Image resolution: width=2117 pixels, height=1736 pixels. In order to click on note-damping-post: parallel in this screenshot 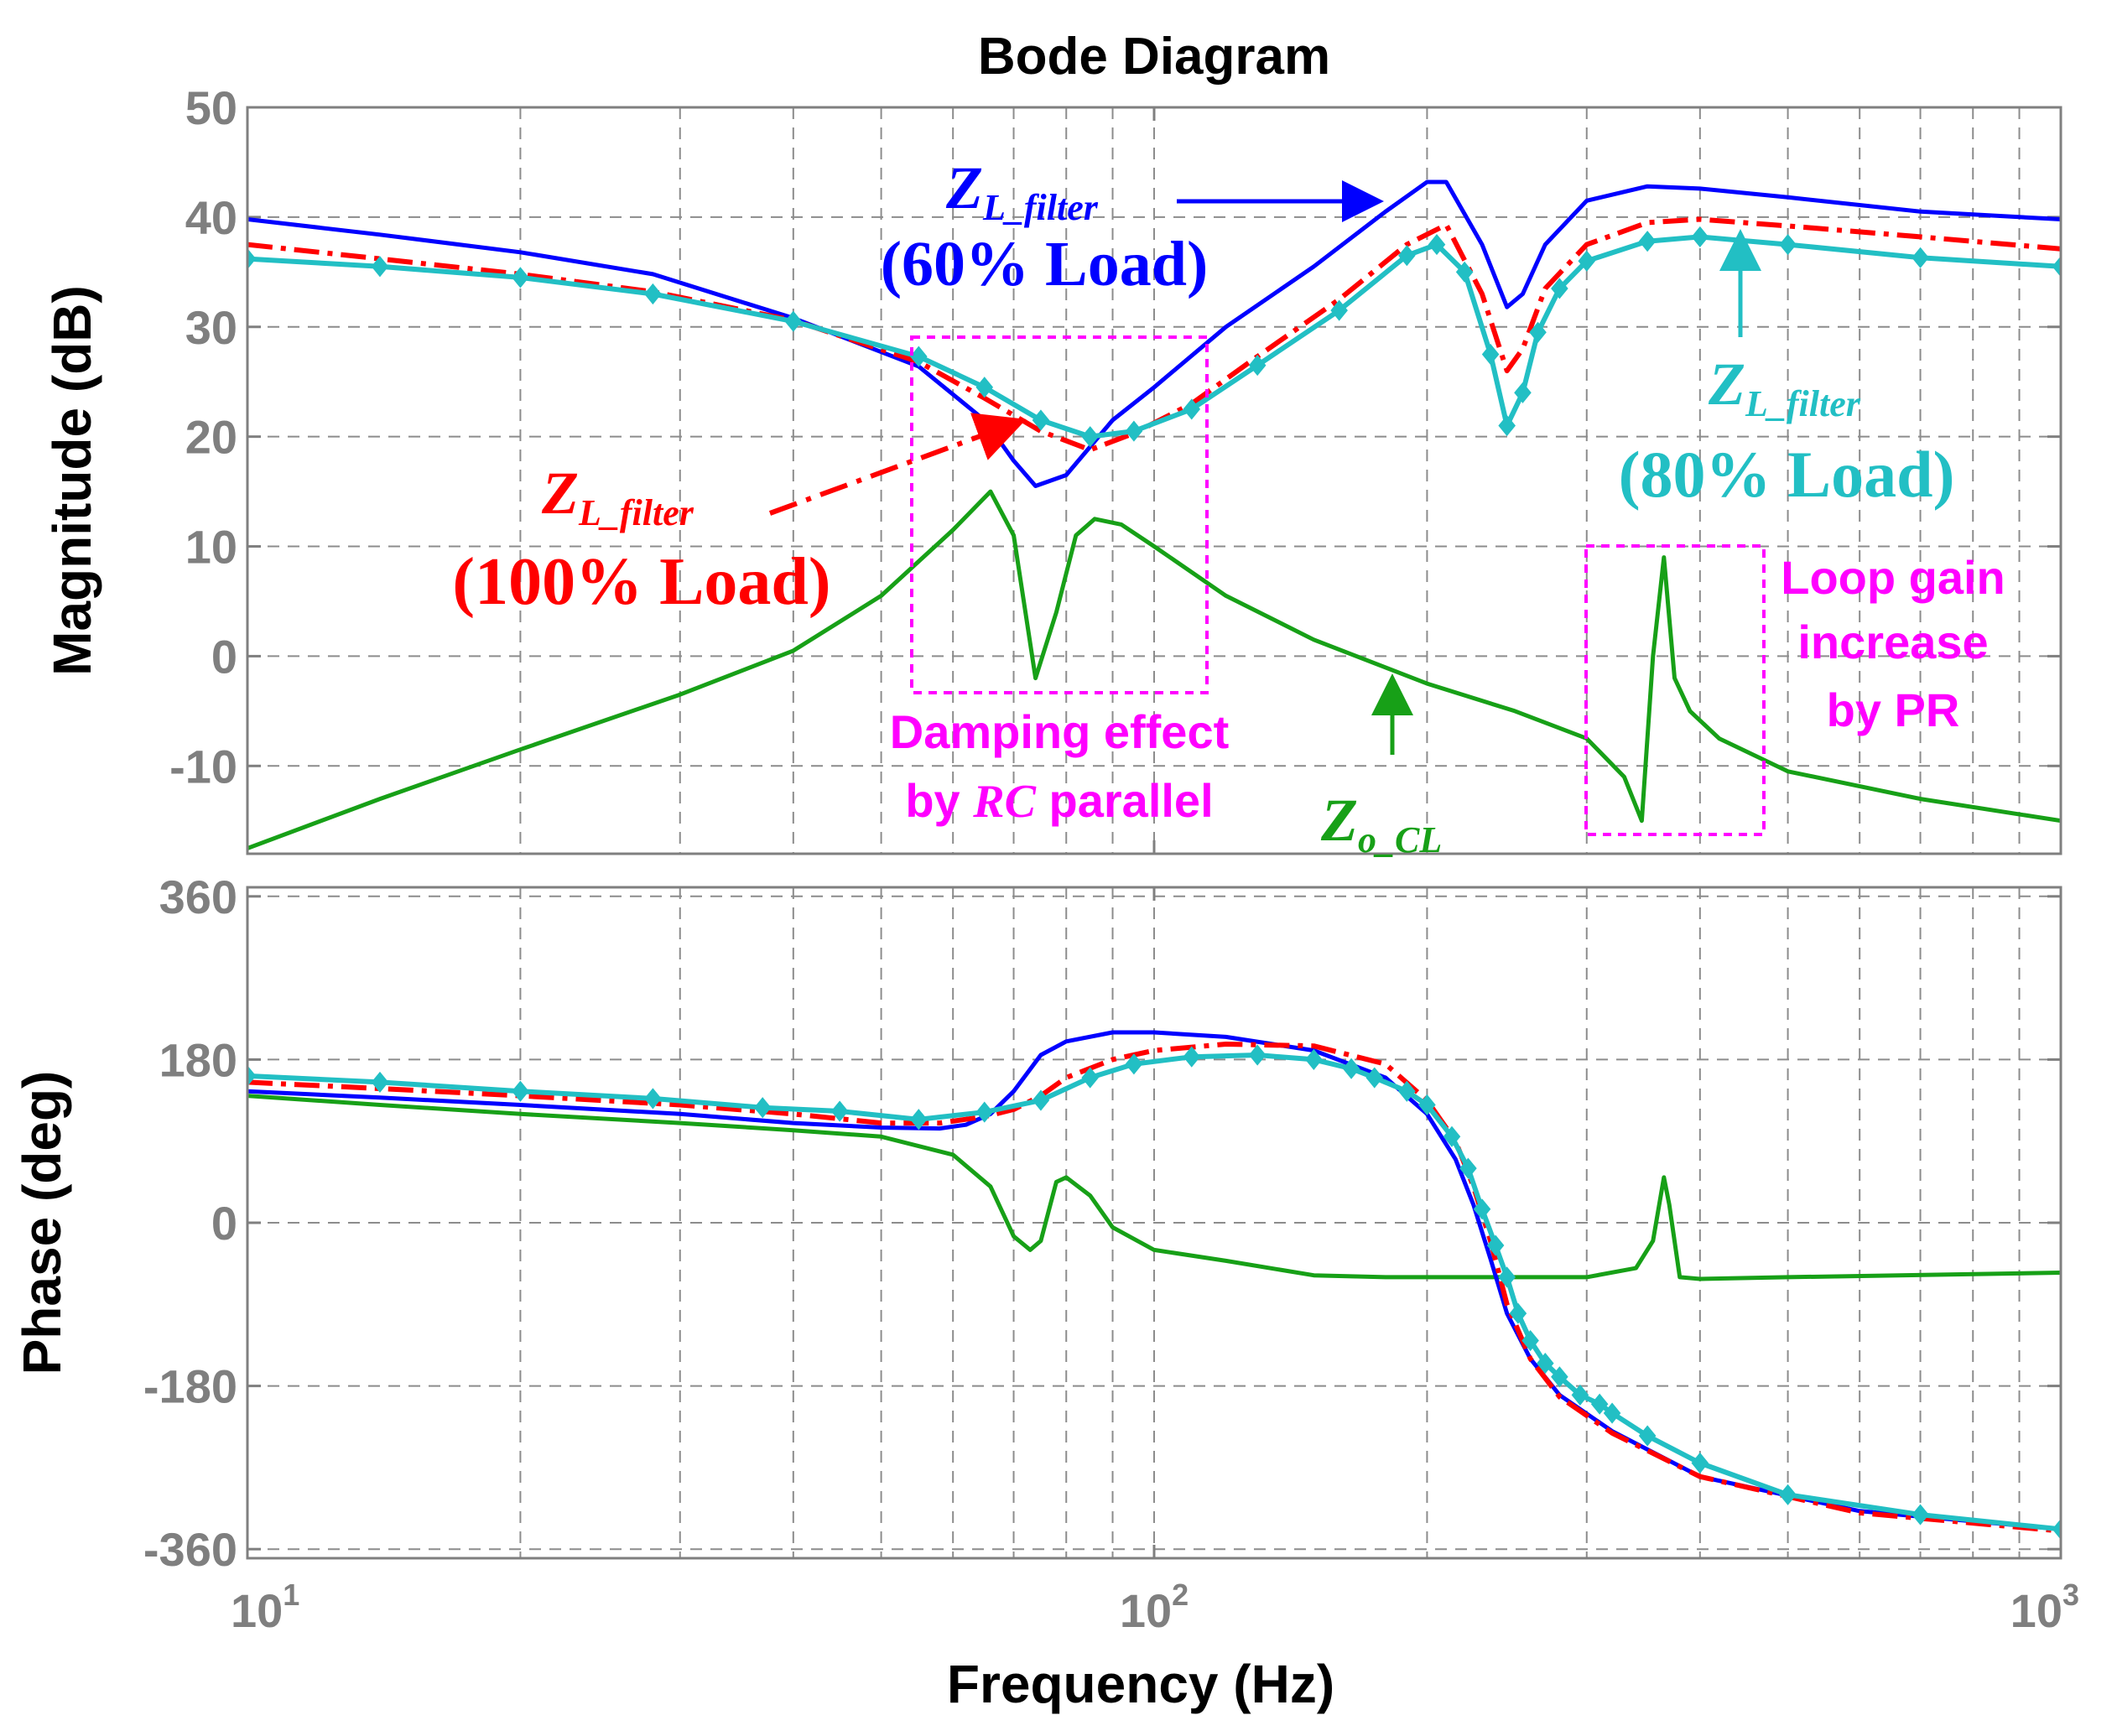, I will do `click(1125, 800)`.